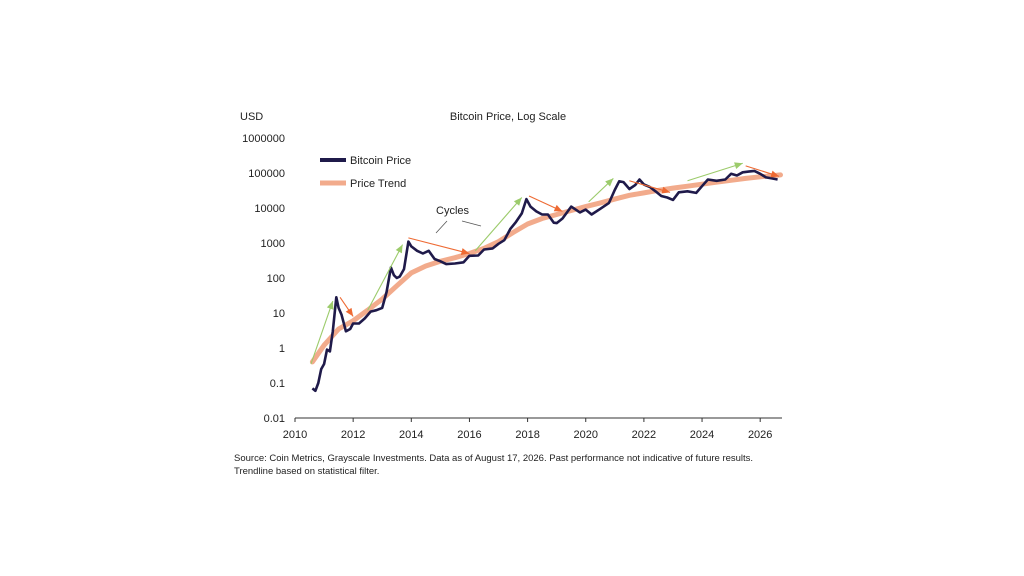 This screenshot has height=576, width=1024. What do you see at coordinates (307, 471) in the screenshot?
I see `source-line-2: Trendline based on statistical filter.` at bounding box center [307, 471].